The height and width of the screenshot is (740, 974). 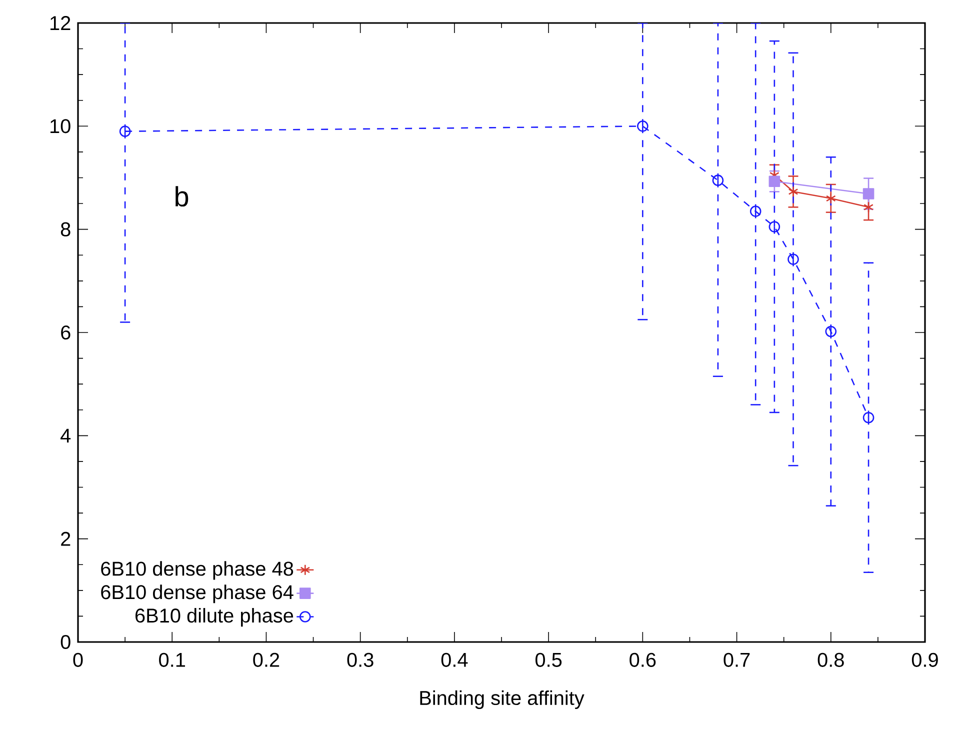 What do you see at coordinates (737, 659) in the screenshot?
I see `x-tick-label: 0.7` at bounding box center [737, 659].